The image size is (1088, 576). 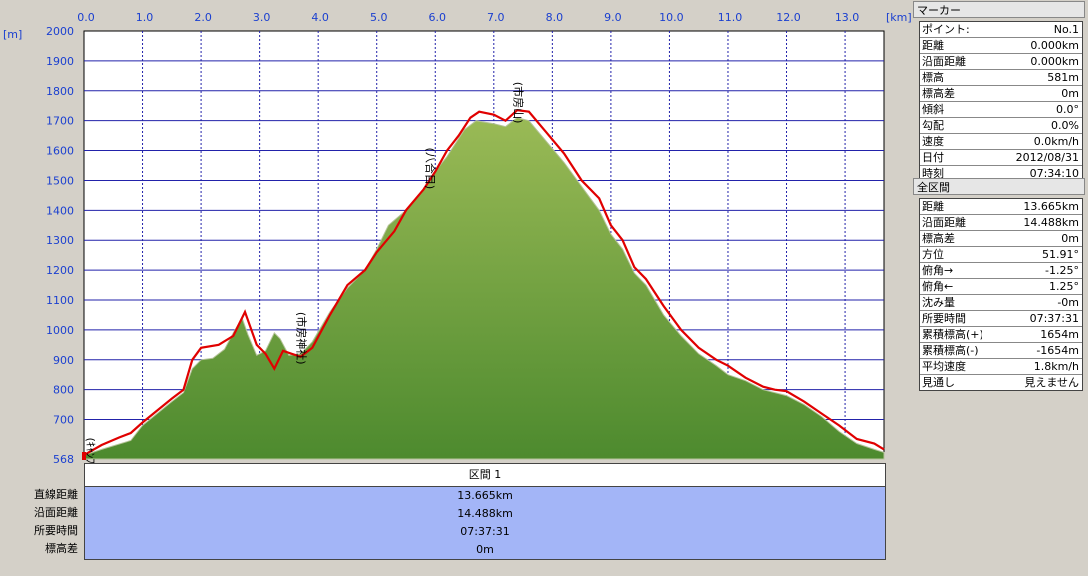 What do you see at coordinates (938, 93) in the screenshot?
I see `marker_panel-row-key: 標高差` at bounding box center [938, 93].